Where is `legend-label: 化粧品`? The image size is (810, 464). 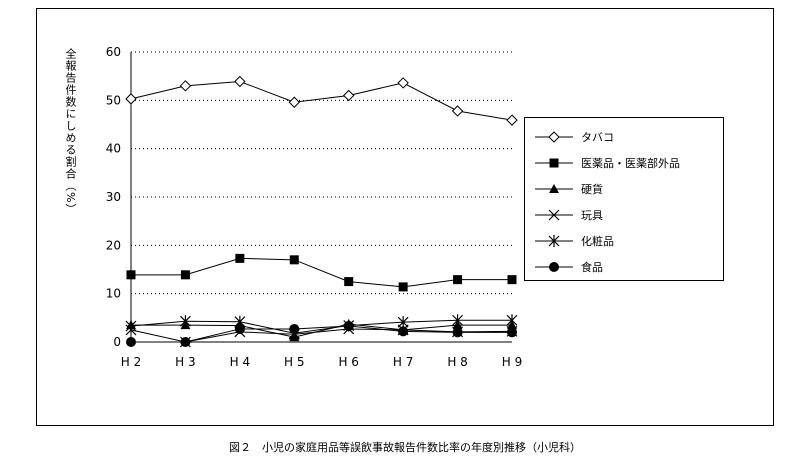
legend-label: 化粧品 is located at coordinates (597, 241).